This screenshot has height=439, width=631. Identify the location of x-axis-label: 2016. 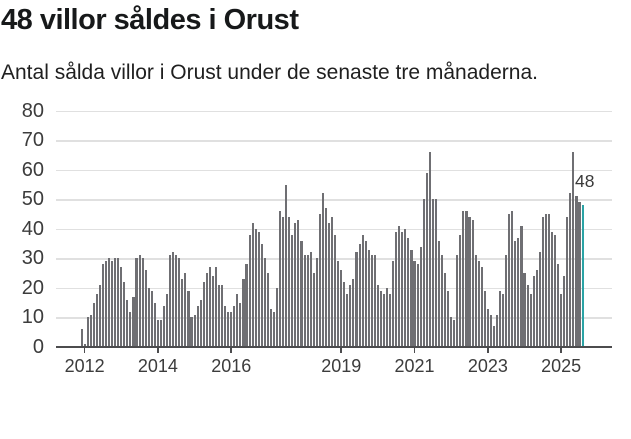
(231, 366).